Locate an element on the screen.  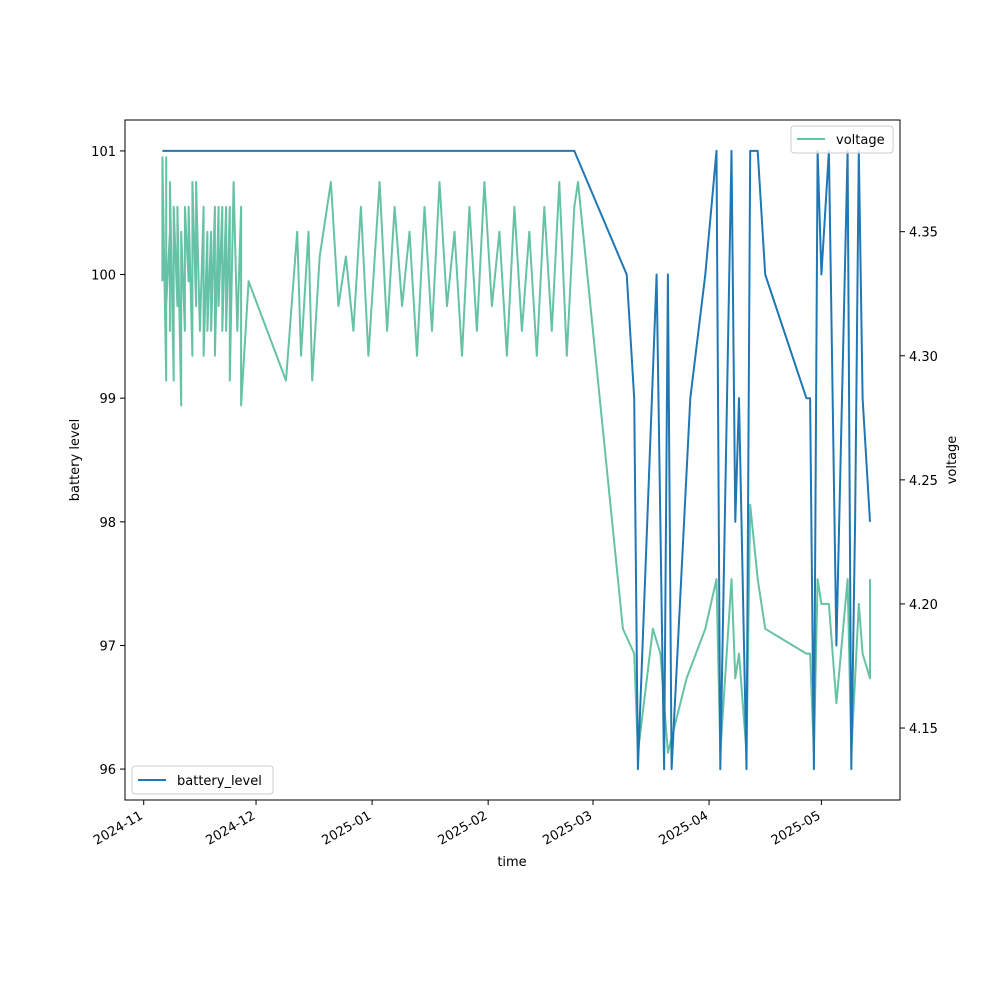
y-axis-left-label: battery level is located at coordinates (75, 460).